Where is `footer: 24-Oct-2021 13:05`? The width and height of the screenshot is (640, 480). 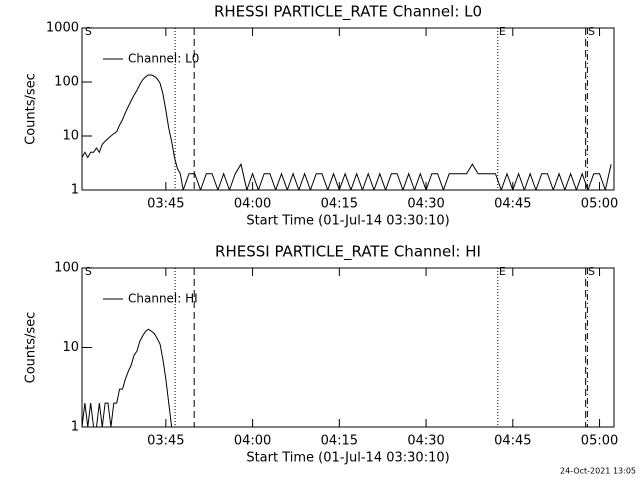
footer: 24-Oct-2021 13:05 is located at coordinates (598, 471).